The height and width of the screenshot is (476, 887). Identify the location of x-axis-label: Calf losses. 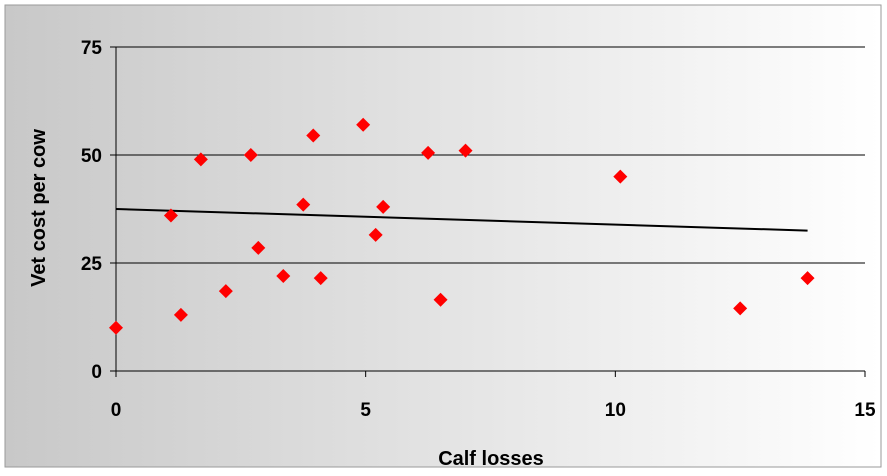
(491, 459).